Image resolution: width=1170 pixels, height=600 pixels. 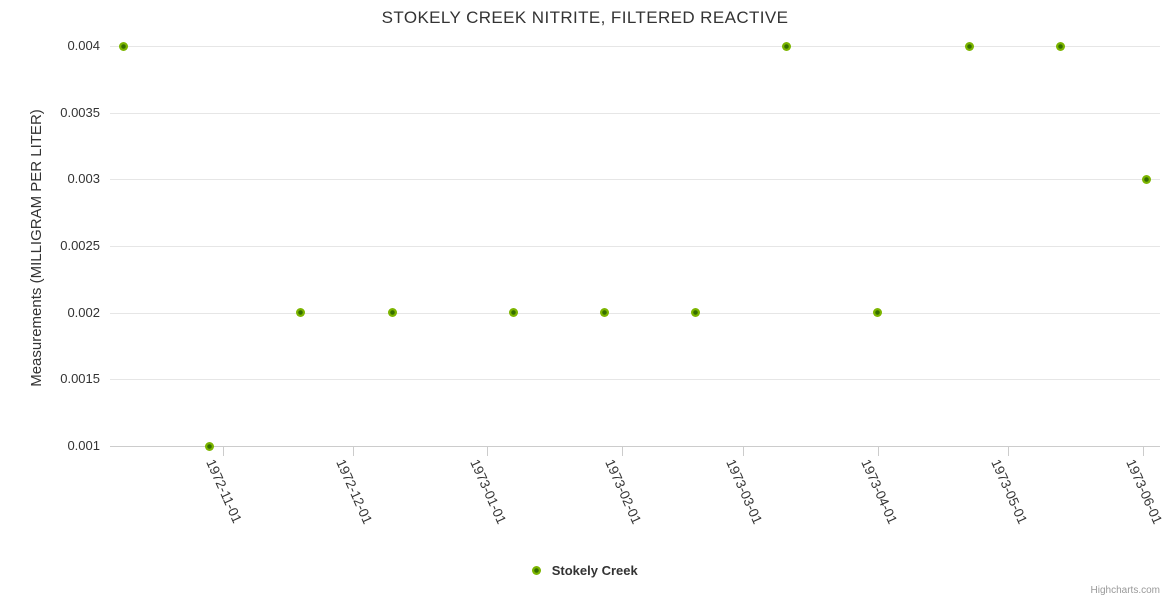 I want to click on x-axis-tick-label: 1972-11-01, so click(x=224, y=491).